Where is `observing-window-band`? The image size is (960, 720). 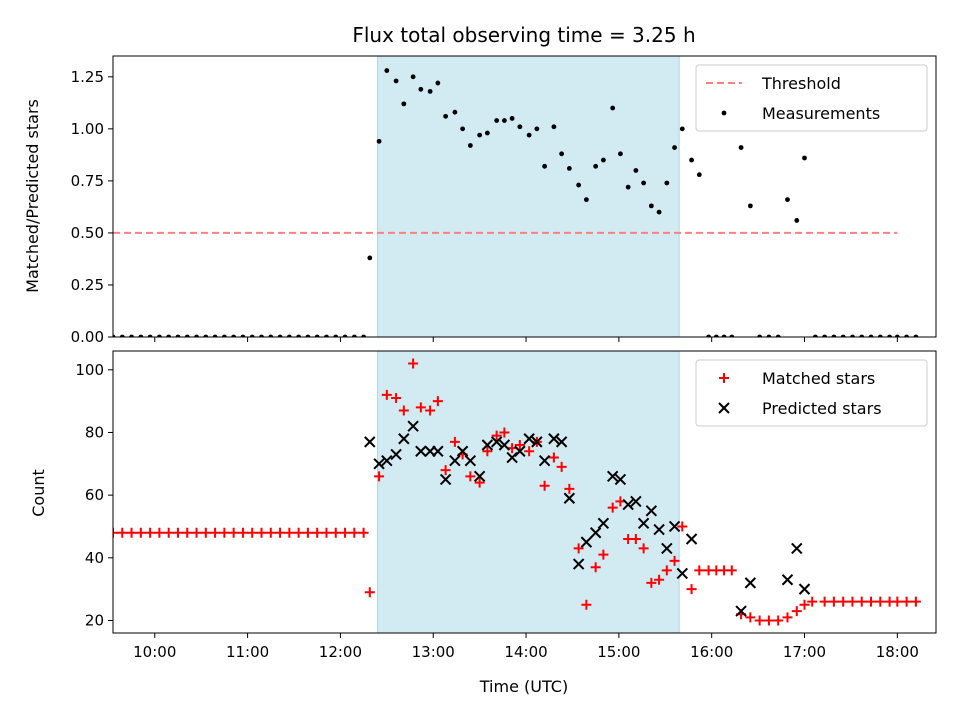 observing-window-band is located at coordinates (528, 492).